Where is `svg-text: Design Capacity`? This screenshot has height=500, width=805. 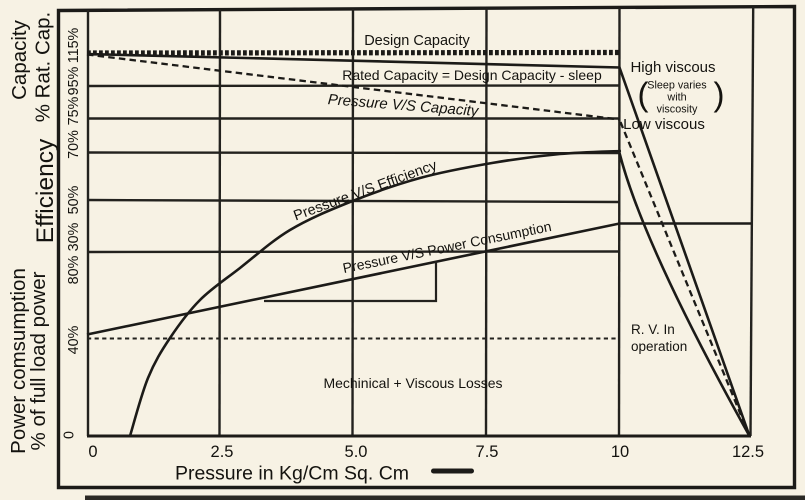 svg-text: Design Capacity is located at coordinates (417, 41).